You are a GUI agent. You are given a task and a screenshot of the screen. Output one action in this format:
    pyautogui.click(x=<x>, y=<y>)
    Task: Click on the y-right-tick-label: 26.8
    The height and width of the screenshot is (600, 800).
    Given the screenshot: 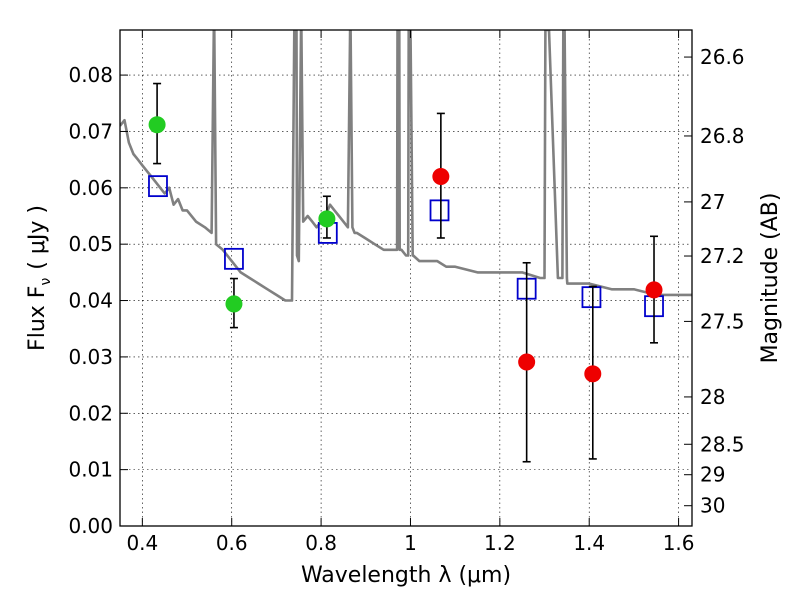 What is the action you would take?
    pyautogui.click(x=722, y=136)
    